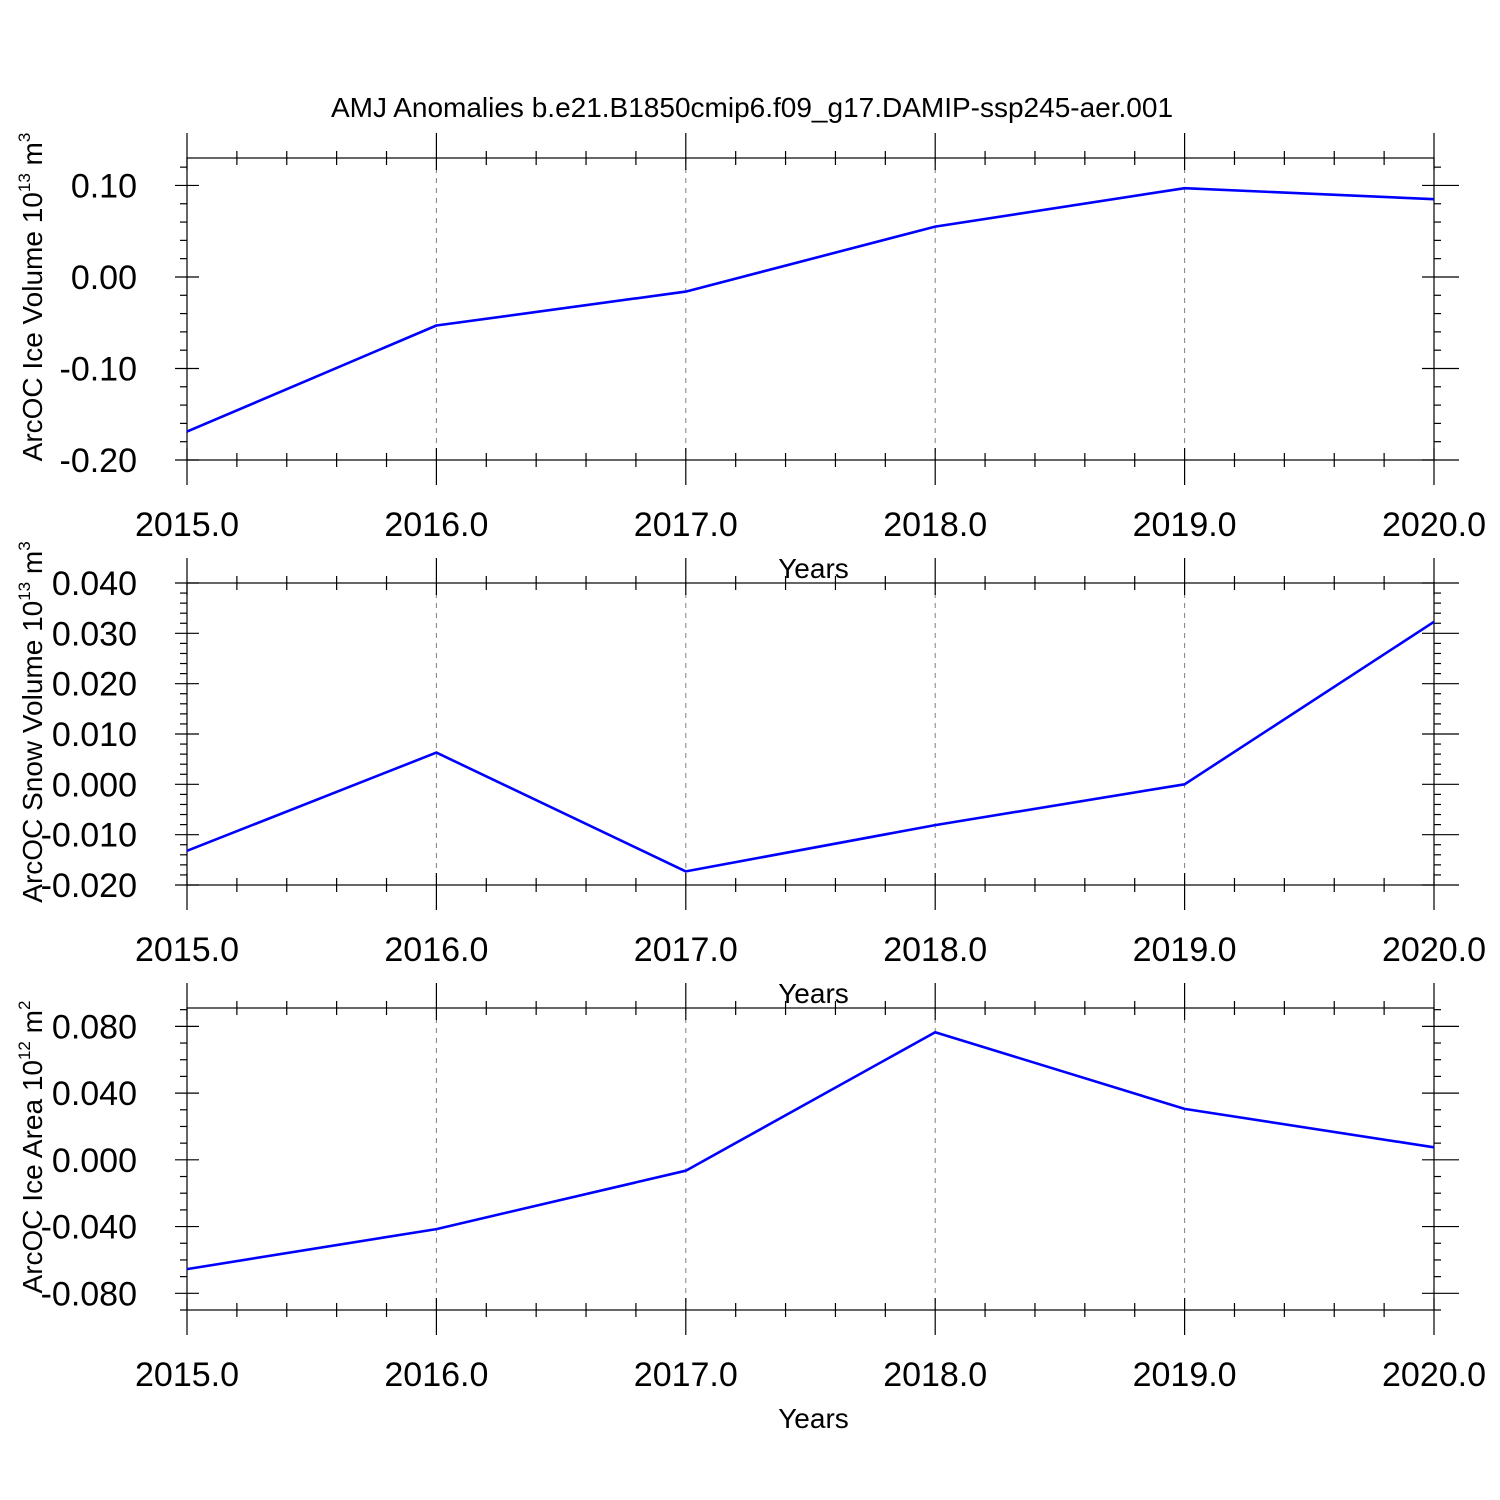 The width and height of the screenshot is (1500, 1500). I want to click on y-axis-title-superscript: 2, so click(24, 1005).